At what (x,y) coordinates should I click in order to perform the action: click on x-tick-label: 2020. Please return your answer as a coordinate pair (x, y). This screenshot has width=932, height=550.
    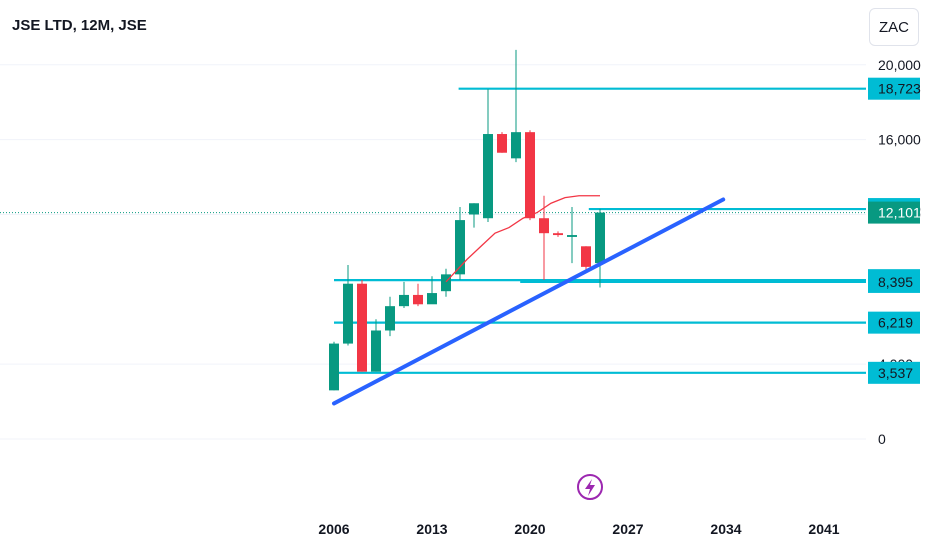
    Looking at the image, I should click on (529, 529).